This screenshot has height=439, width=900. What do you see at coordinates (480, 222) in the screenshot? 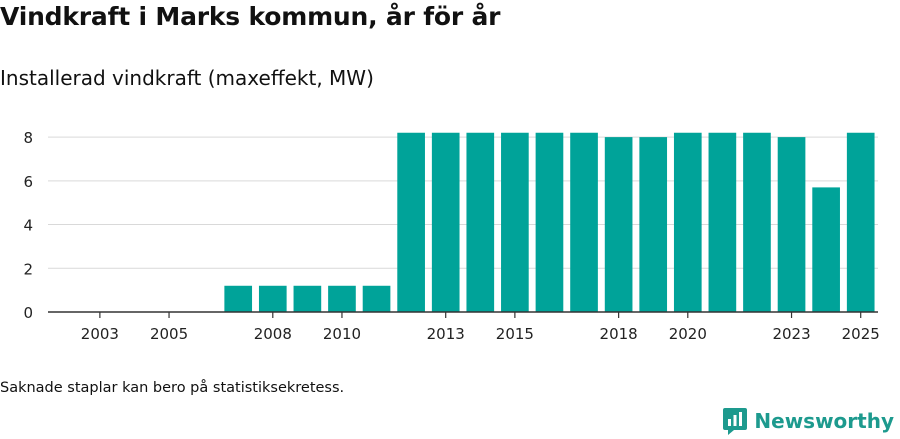
I see `bar-2014` at bounding box center [480, 222].